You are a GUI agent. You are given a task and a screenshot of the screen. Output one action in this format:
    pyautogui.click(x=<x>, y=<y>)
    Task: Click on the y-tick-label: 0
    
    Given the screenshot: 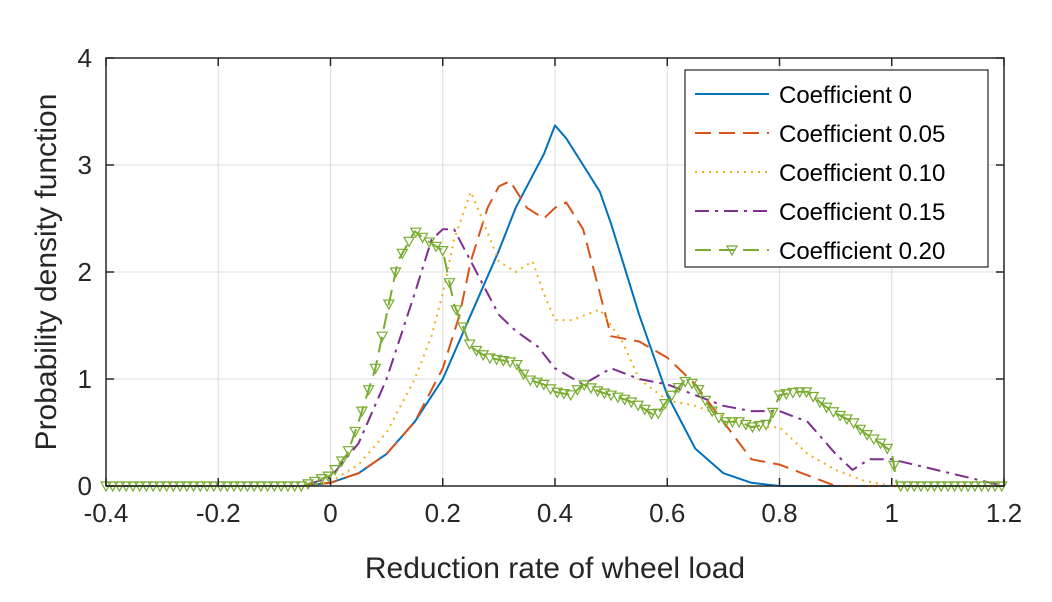 What is the action you would take?
    pyautogui.click(x=85, y=486)
    